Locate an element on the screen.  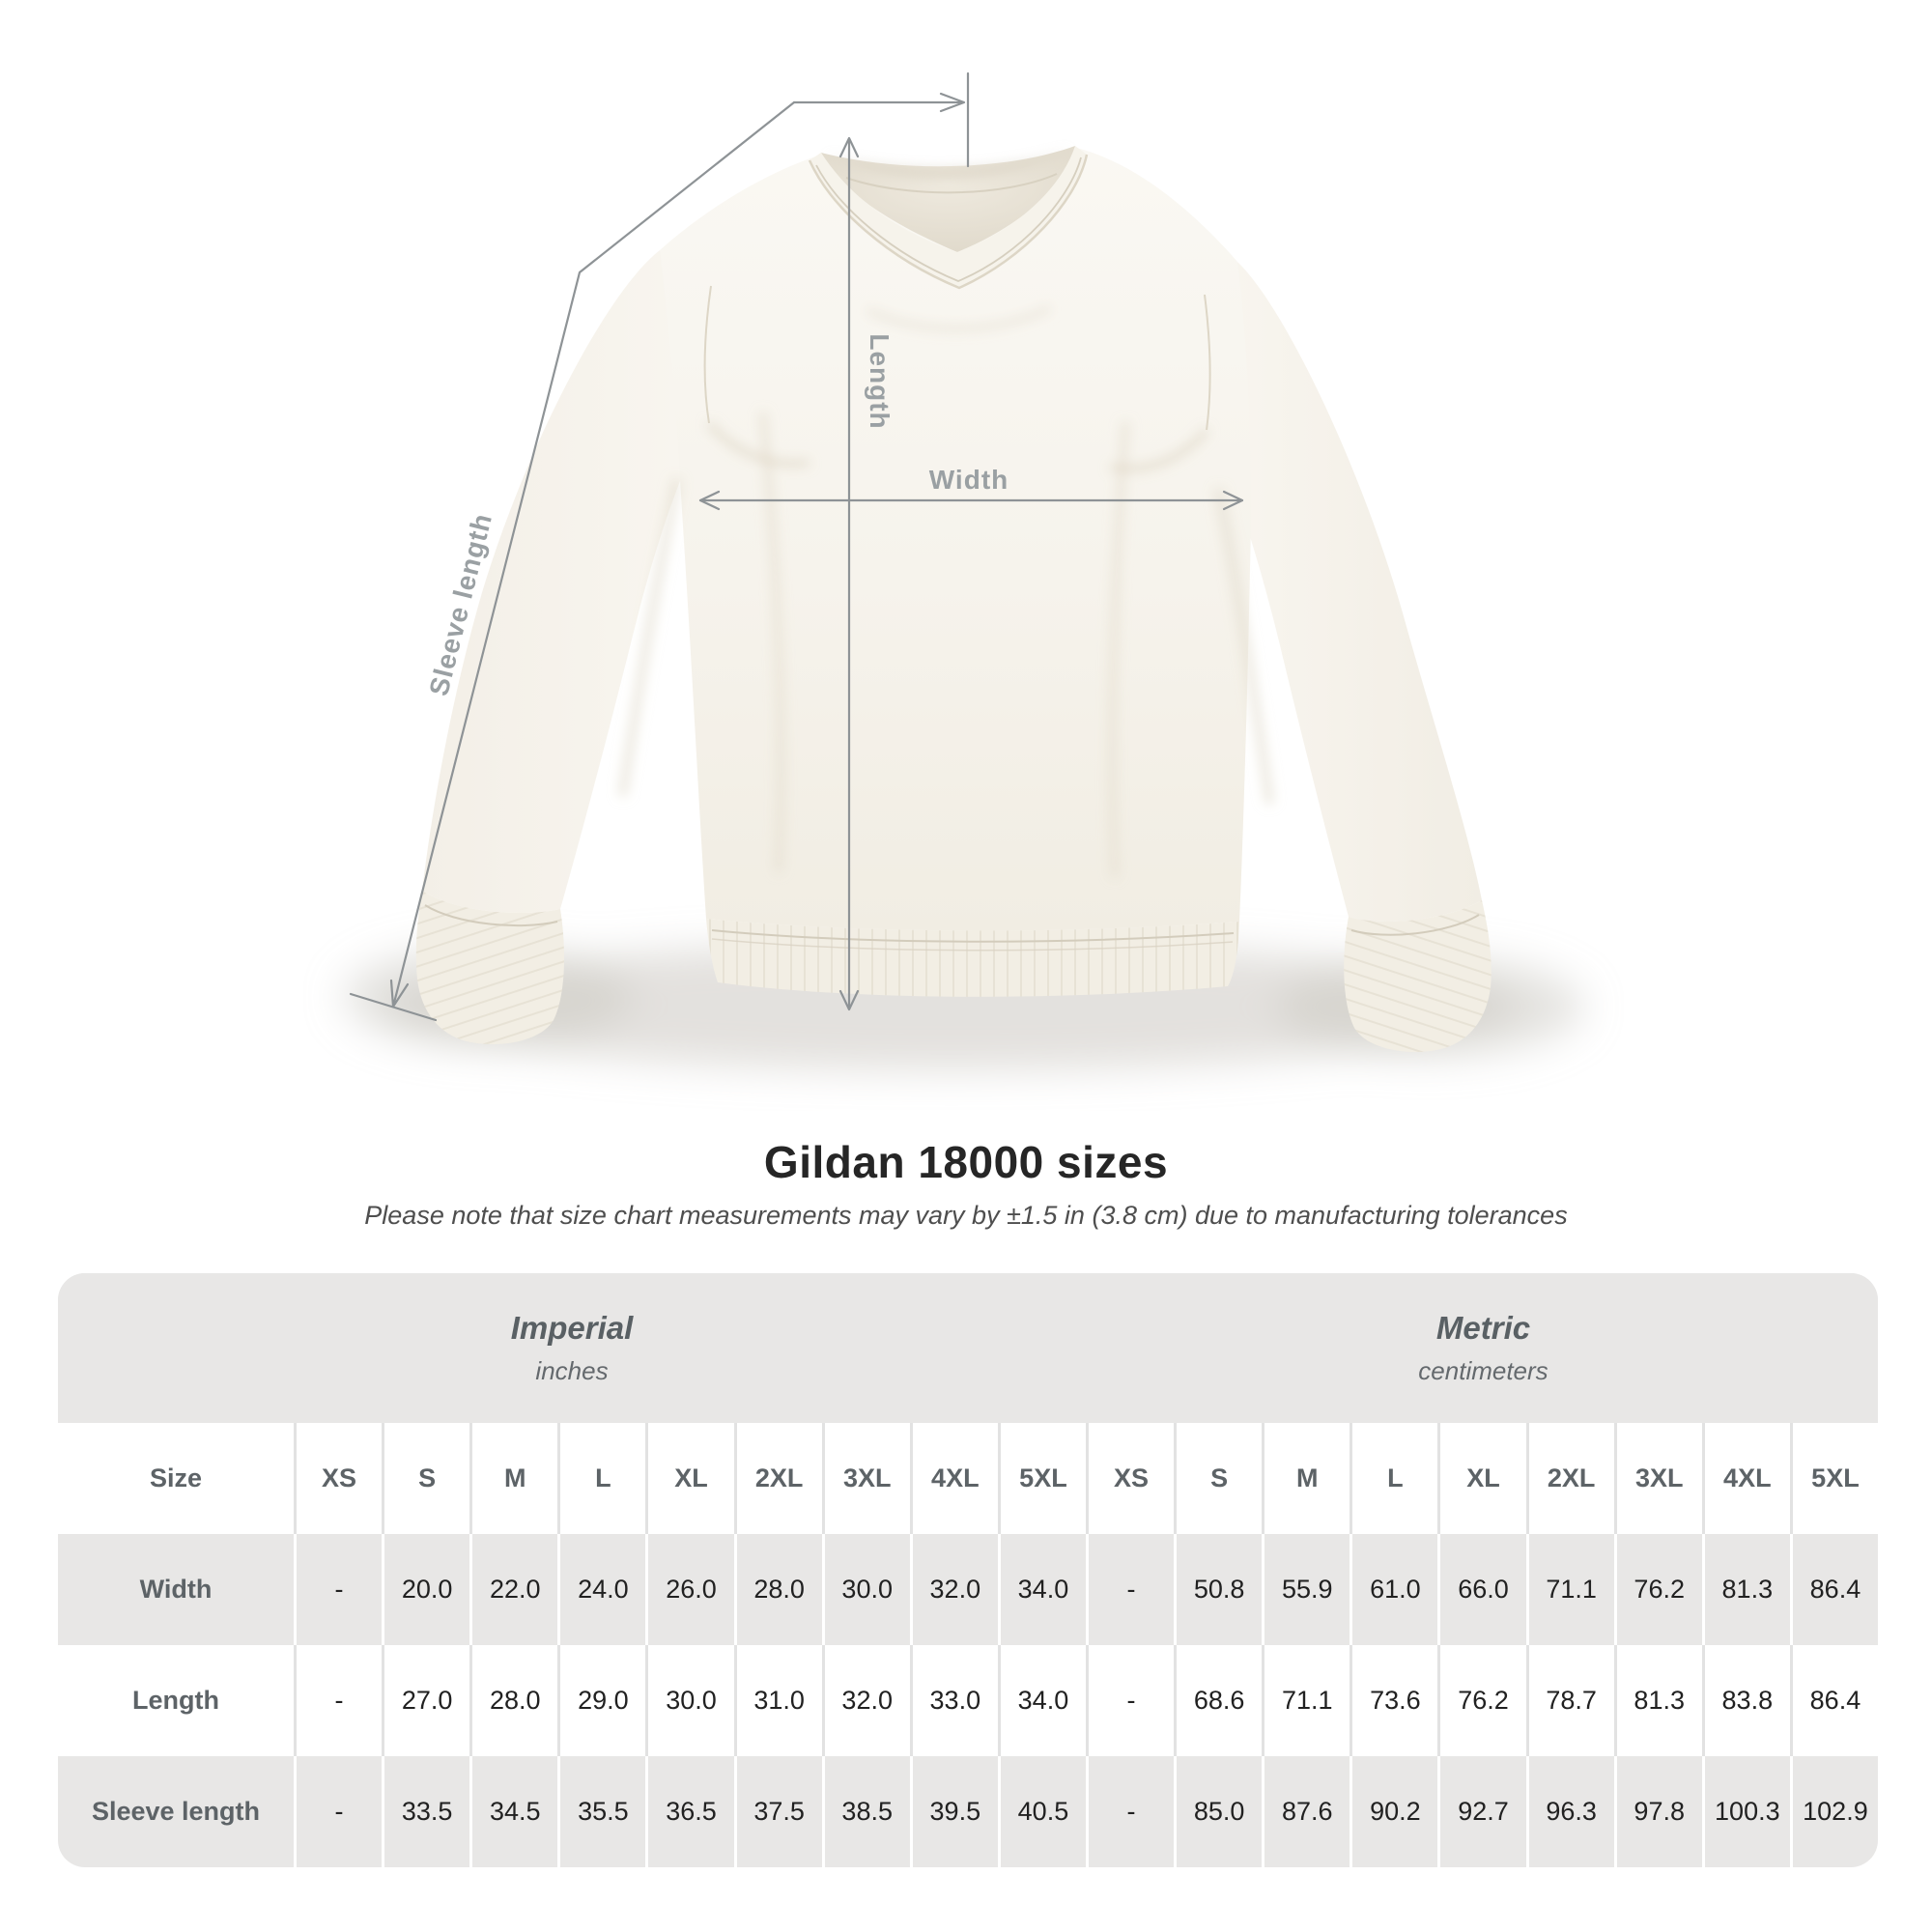
torso is located at coordinates (955, 539).